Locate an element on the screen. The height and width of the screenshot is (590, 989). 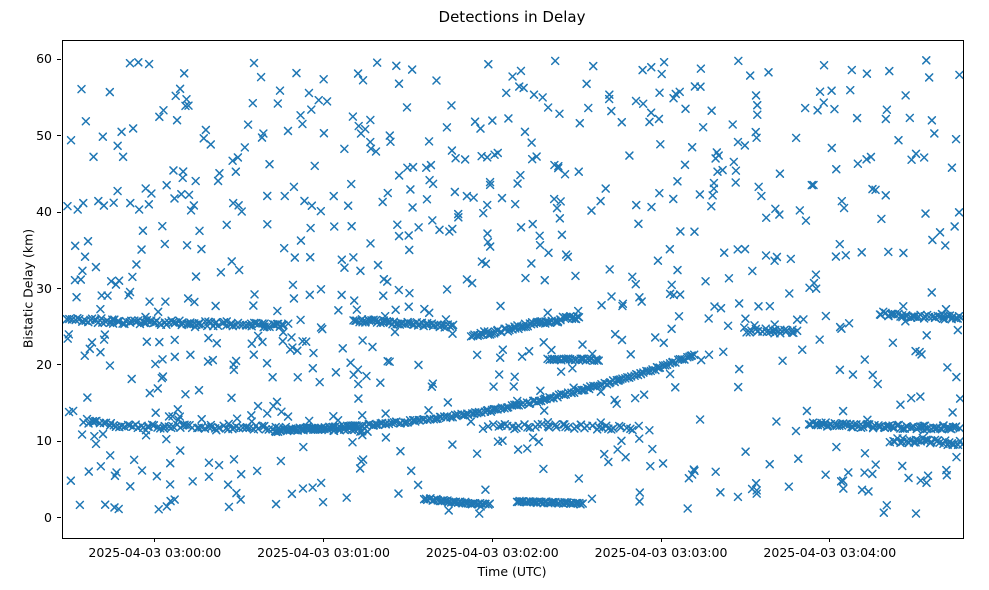
y-tick-label: 0 is located at coordinates (48, 517).